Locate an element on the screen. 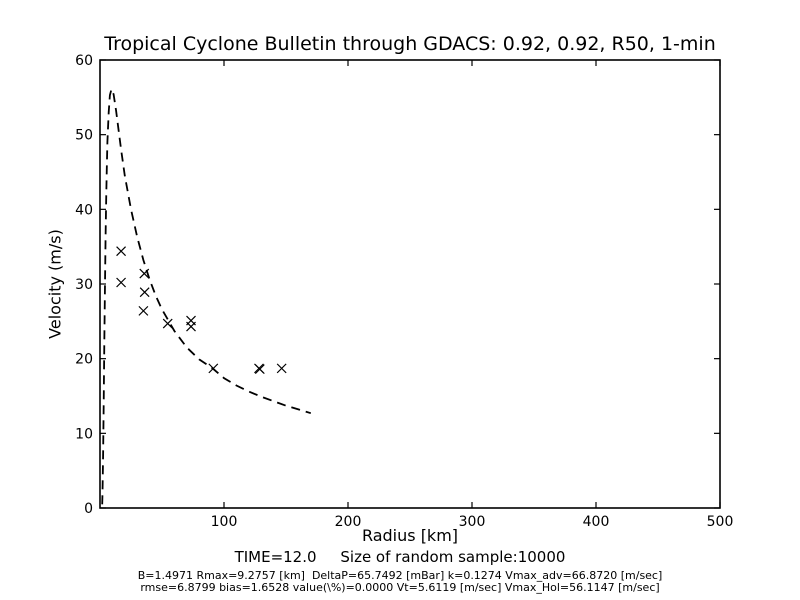 This screenshot has height=600, width=800. y-tick-label: 0 is located at coordinates (88, 509).